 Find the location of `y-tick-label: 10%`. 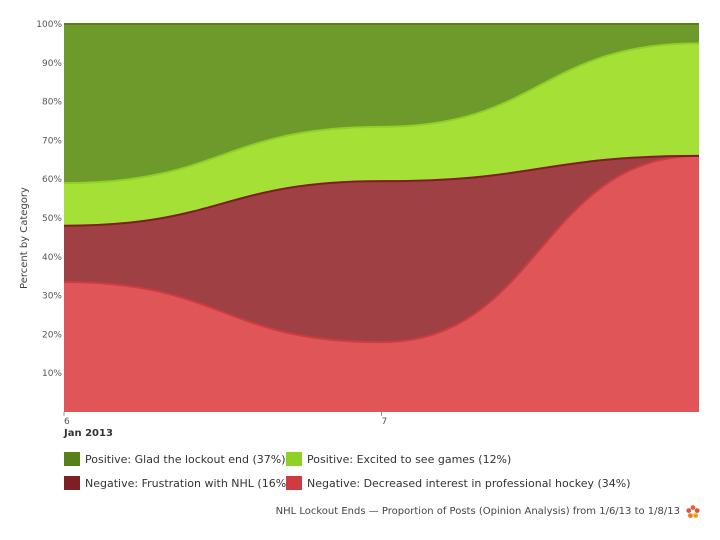

y-tick-label: 10% is located at coordinates (52, 374).